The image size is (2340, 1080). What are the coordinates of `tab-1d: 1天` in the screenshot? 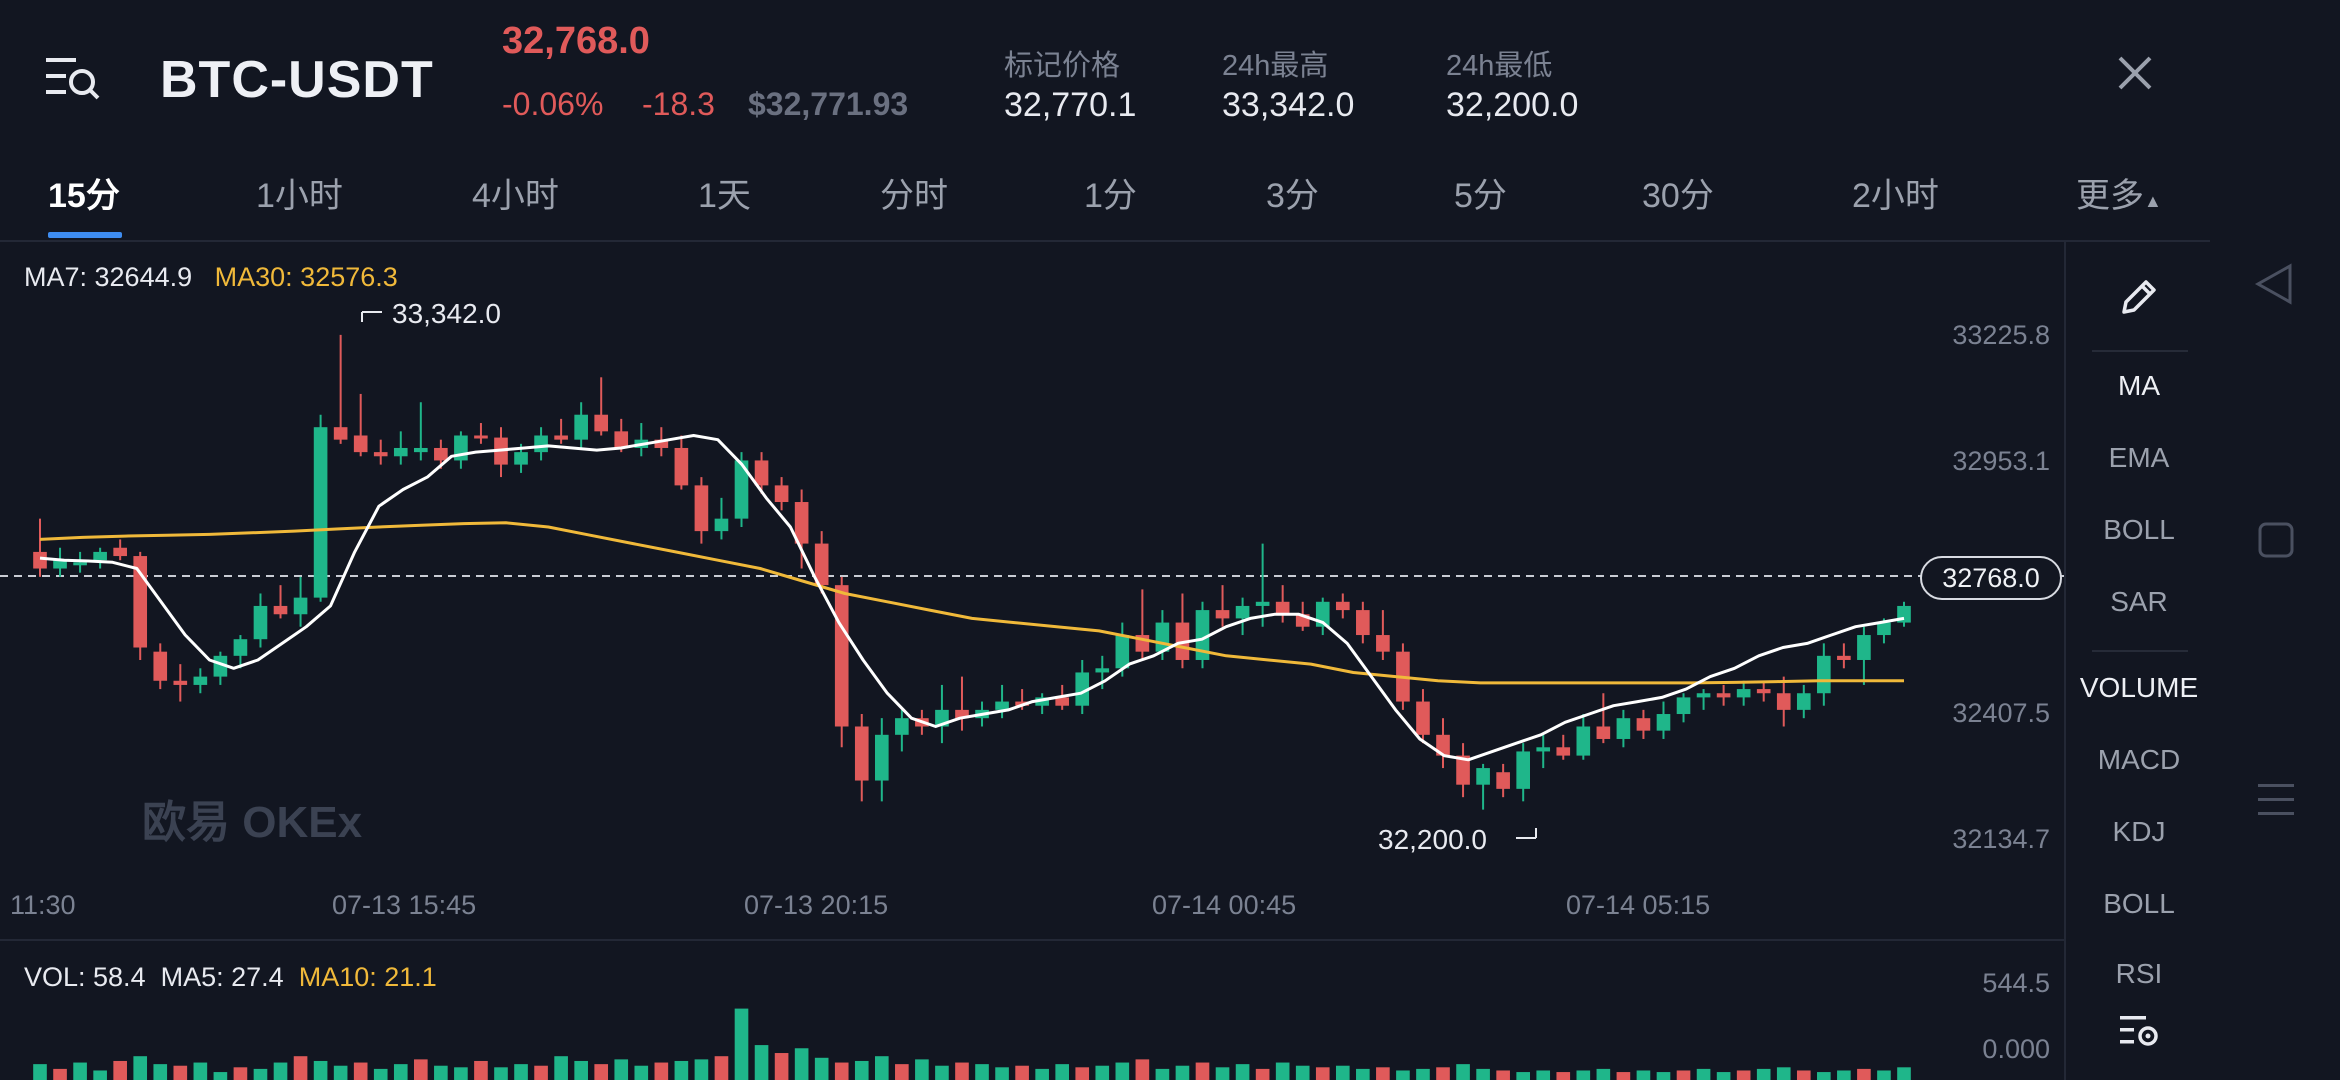 It's located at (724, 196).